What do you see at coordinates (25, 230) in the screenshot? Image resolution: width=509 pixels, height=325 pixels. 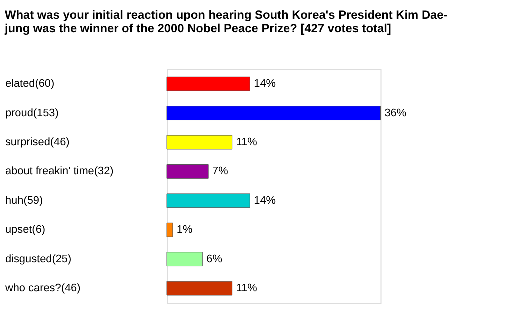 I see `y-tick-label: upset(6)` at bounding box center [25, 230].